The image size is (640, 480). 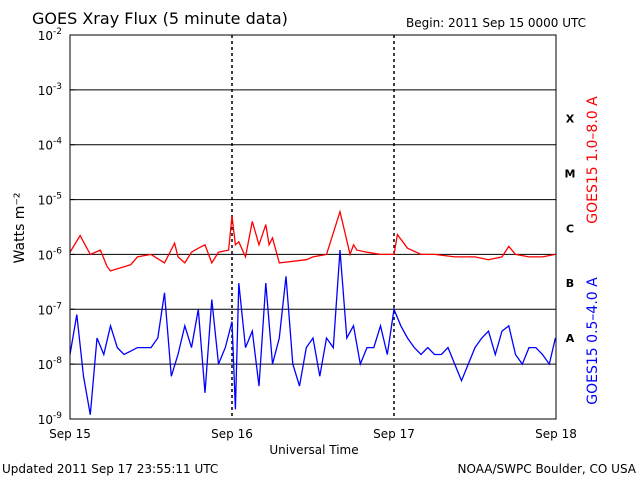 I want to click on credit-label: NOAA/SWPC Boulder, CO USA, so click(x=547, y=469).